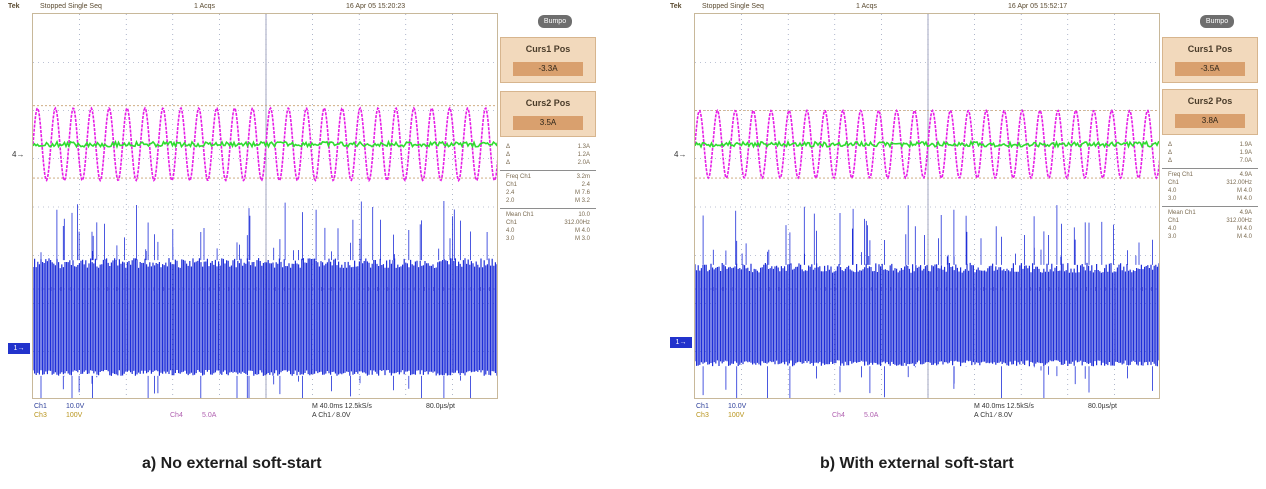  Describe the element at coordinates (376, 6) in the screenshot. I see `timestamp: 16 Apr 05 15:20:23` at that location.